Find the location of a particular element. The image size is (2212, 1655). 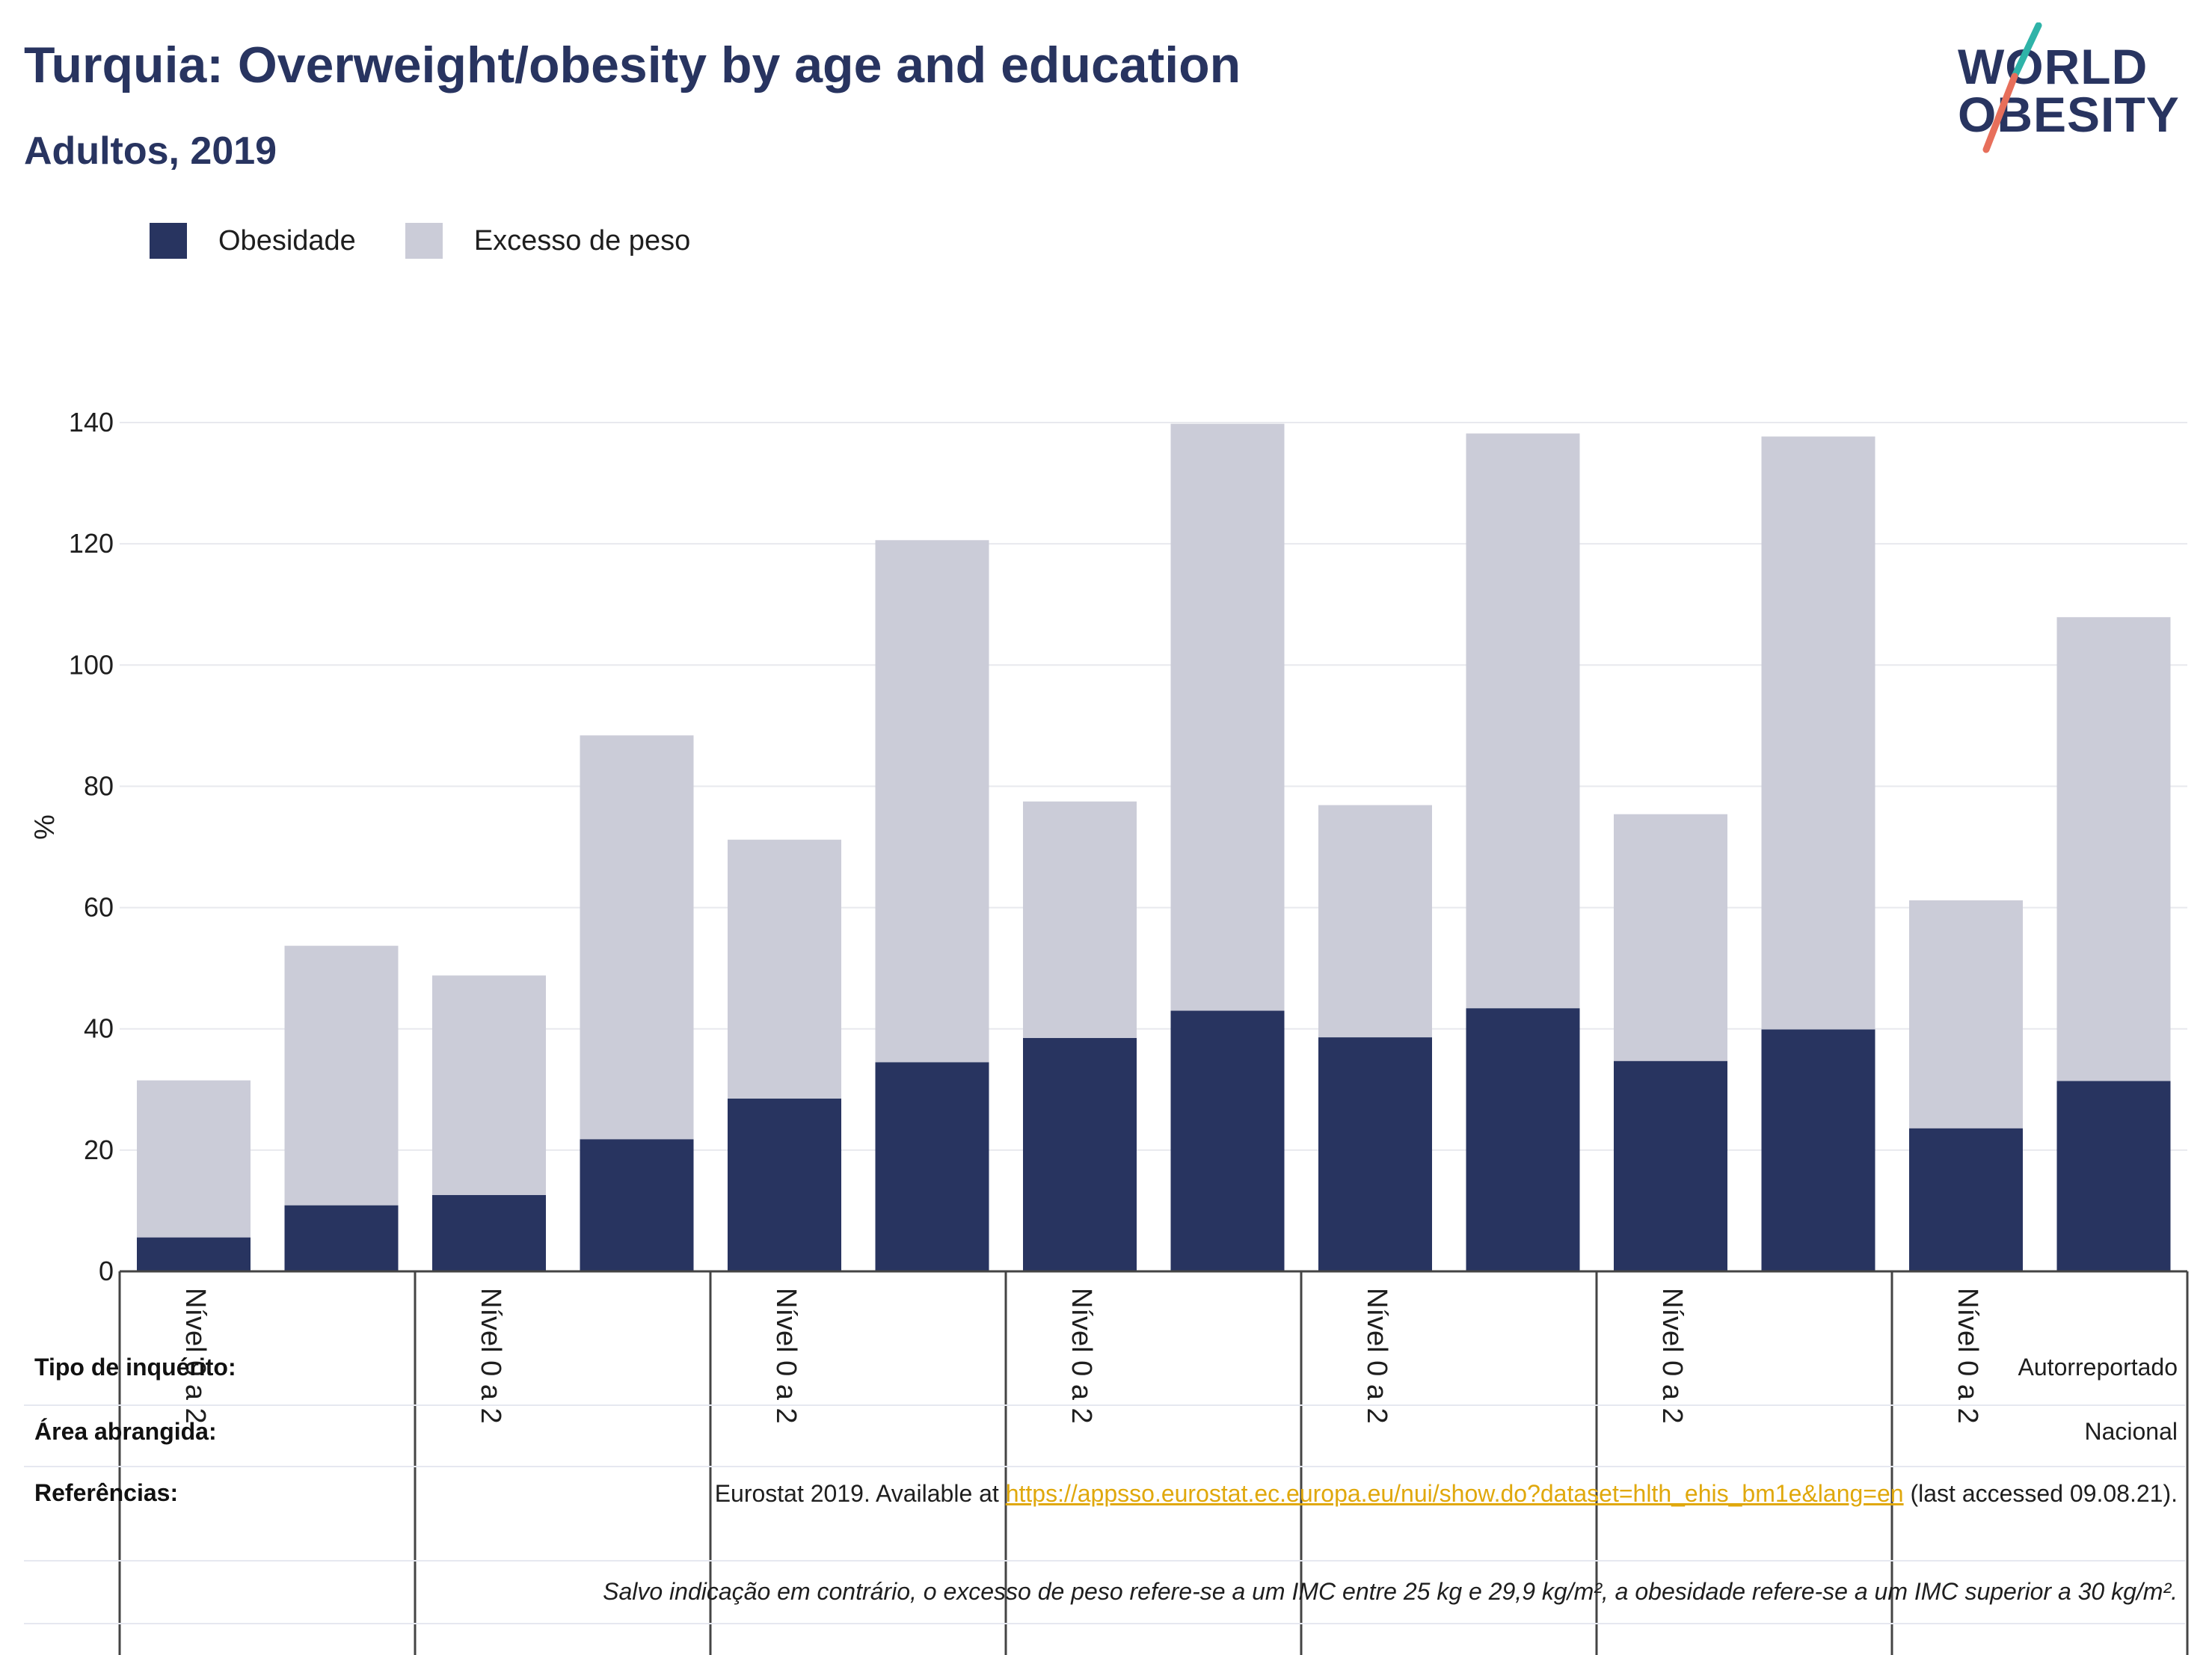

y-tick-label: 140 is located at coordinates (91, 422).